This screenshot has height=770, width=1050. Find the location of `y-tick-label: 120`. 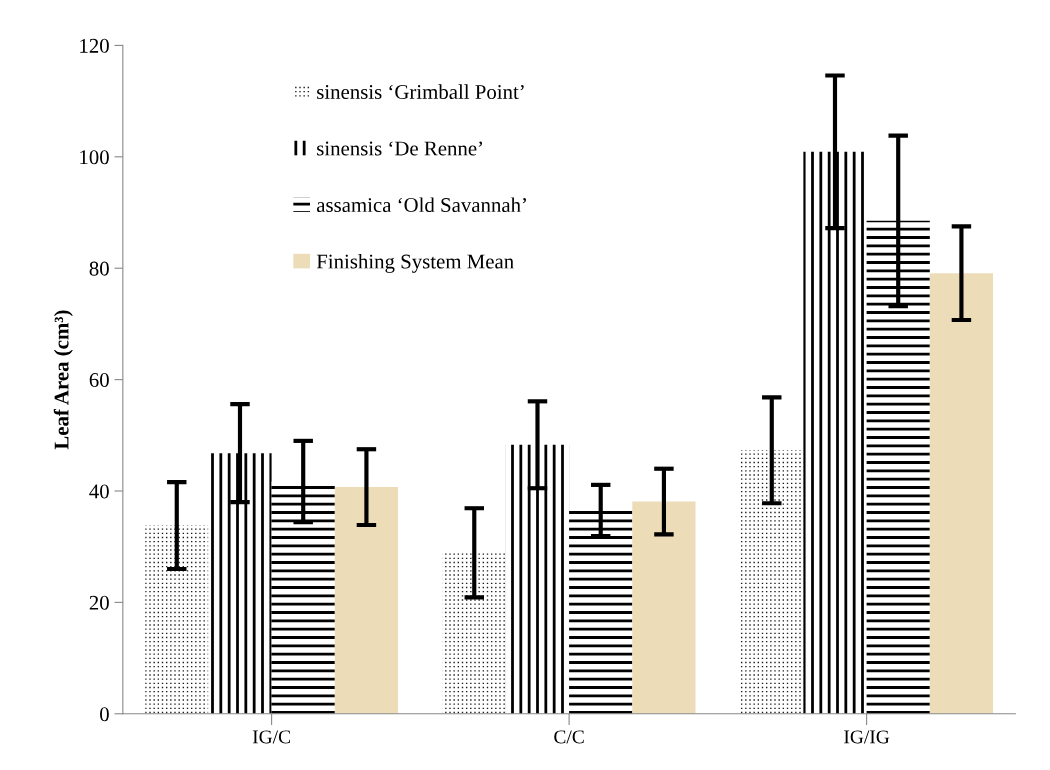

y-tick-label: 120 is located at coordinates (94, 45).